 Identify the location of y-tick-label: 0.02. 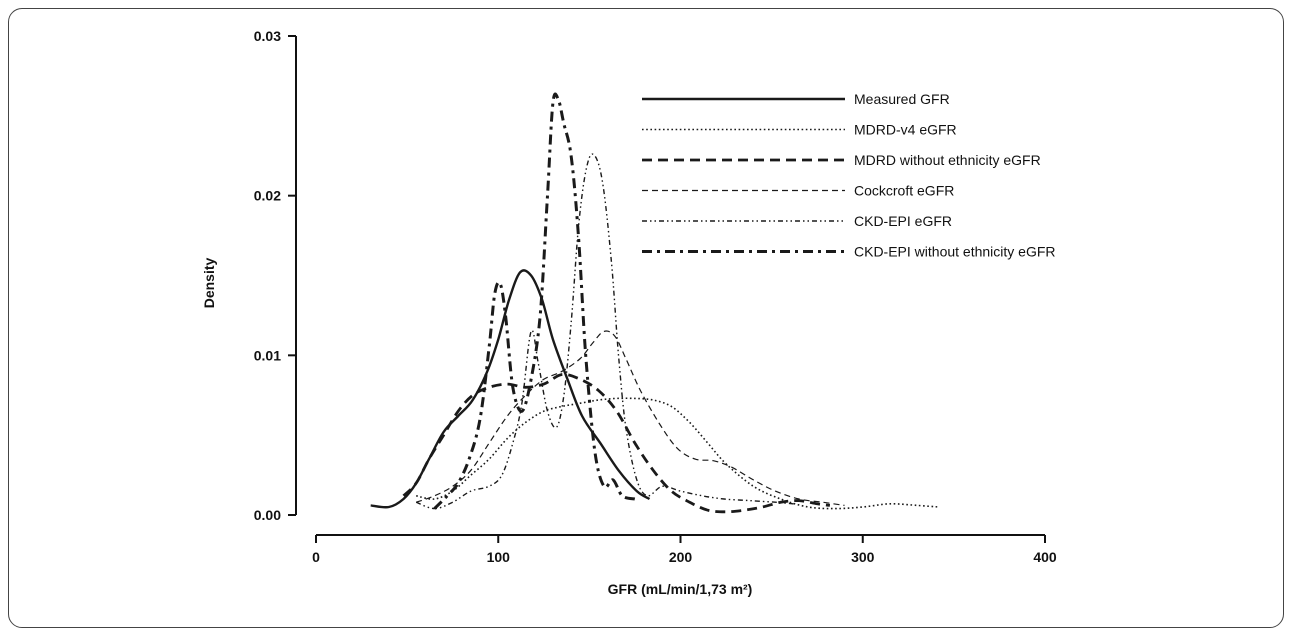
(267, 196).